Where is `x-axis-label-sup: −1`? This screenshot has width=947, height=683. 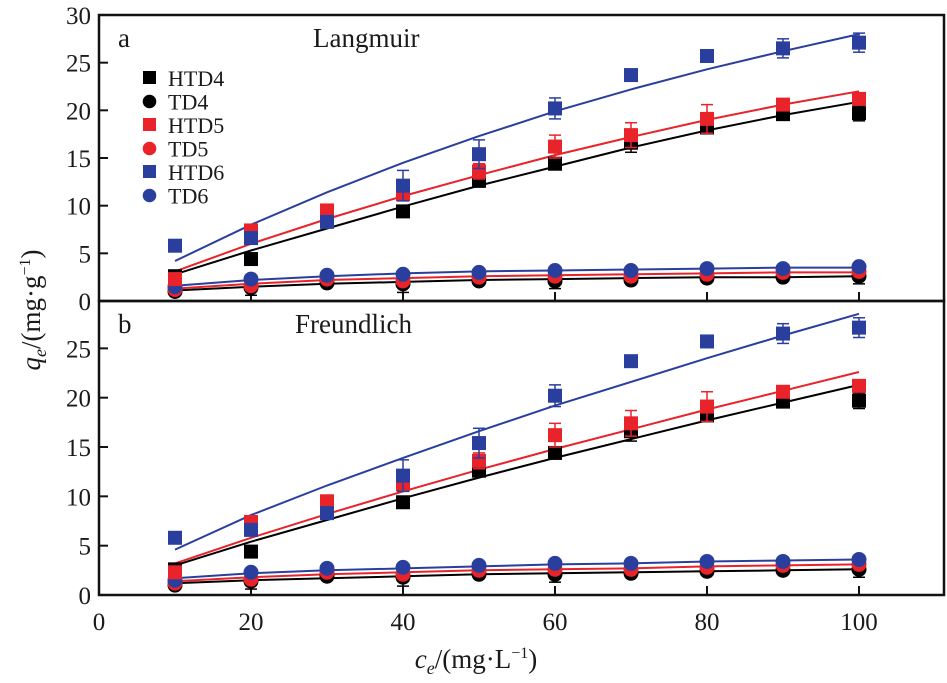 x-axis-label-sup: −1 is located at coordinates (519, 653).